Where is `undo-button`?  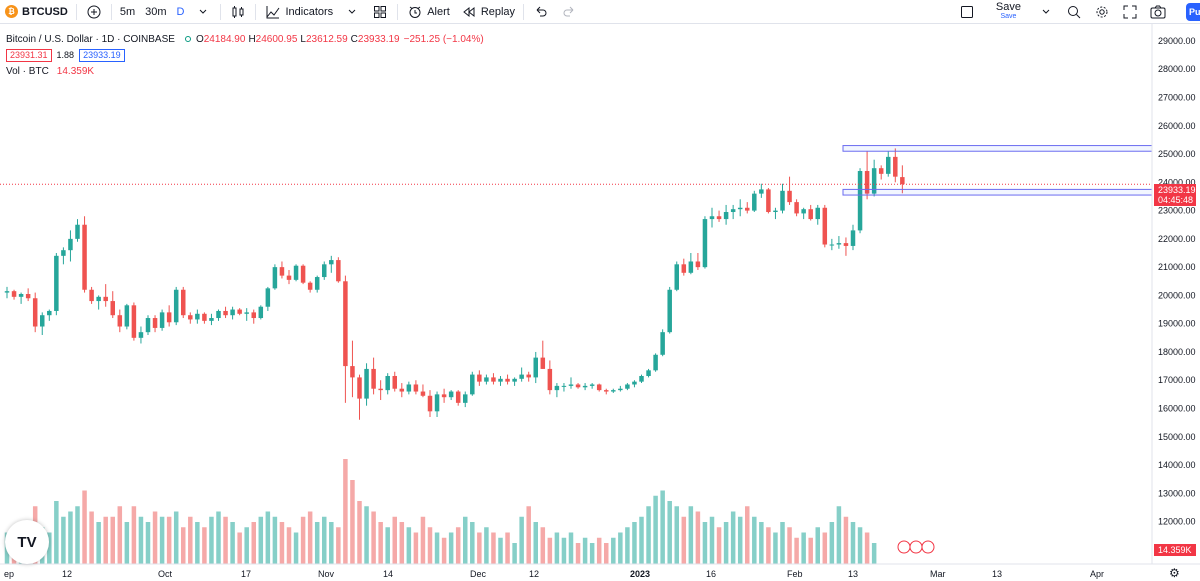
undo-button is located at coordinates (541, 12).